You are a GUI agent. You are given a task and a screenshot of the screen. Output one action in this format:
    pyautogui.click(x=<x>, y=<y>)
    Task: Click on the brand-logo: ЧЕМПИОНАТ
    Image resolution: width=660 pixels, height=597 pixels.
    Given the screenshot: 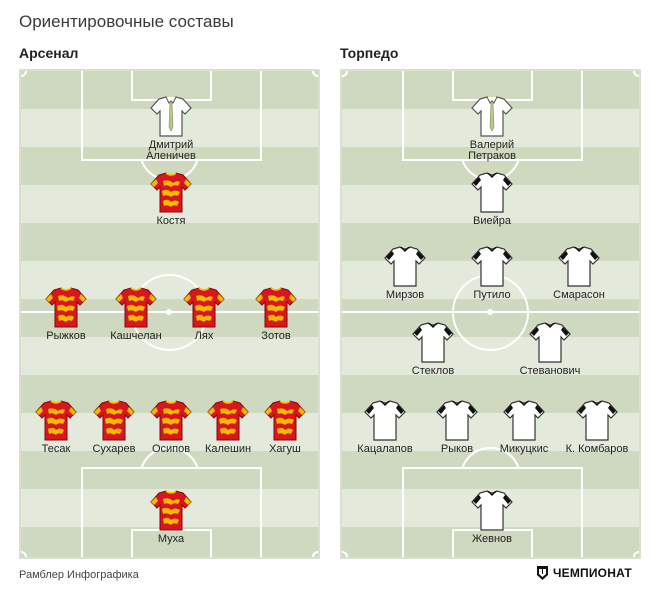 What is the action you would take?
    pyautogui.click(x=584, y=573)
    